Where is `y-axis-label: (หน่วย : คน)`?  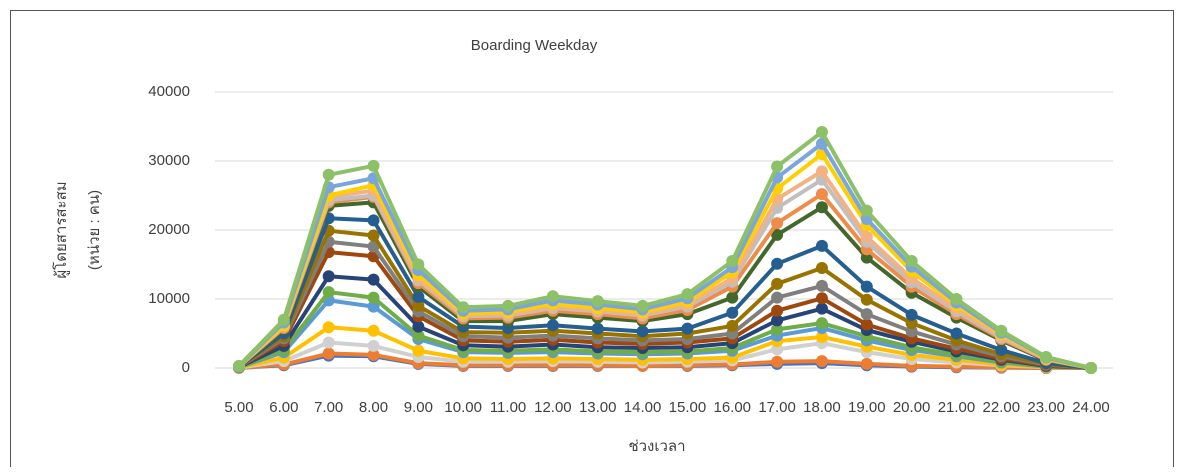 y-axis-label: (หน่วย : คน) is located at coordinates (94, 230).